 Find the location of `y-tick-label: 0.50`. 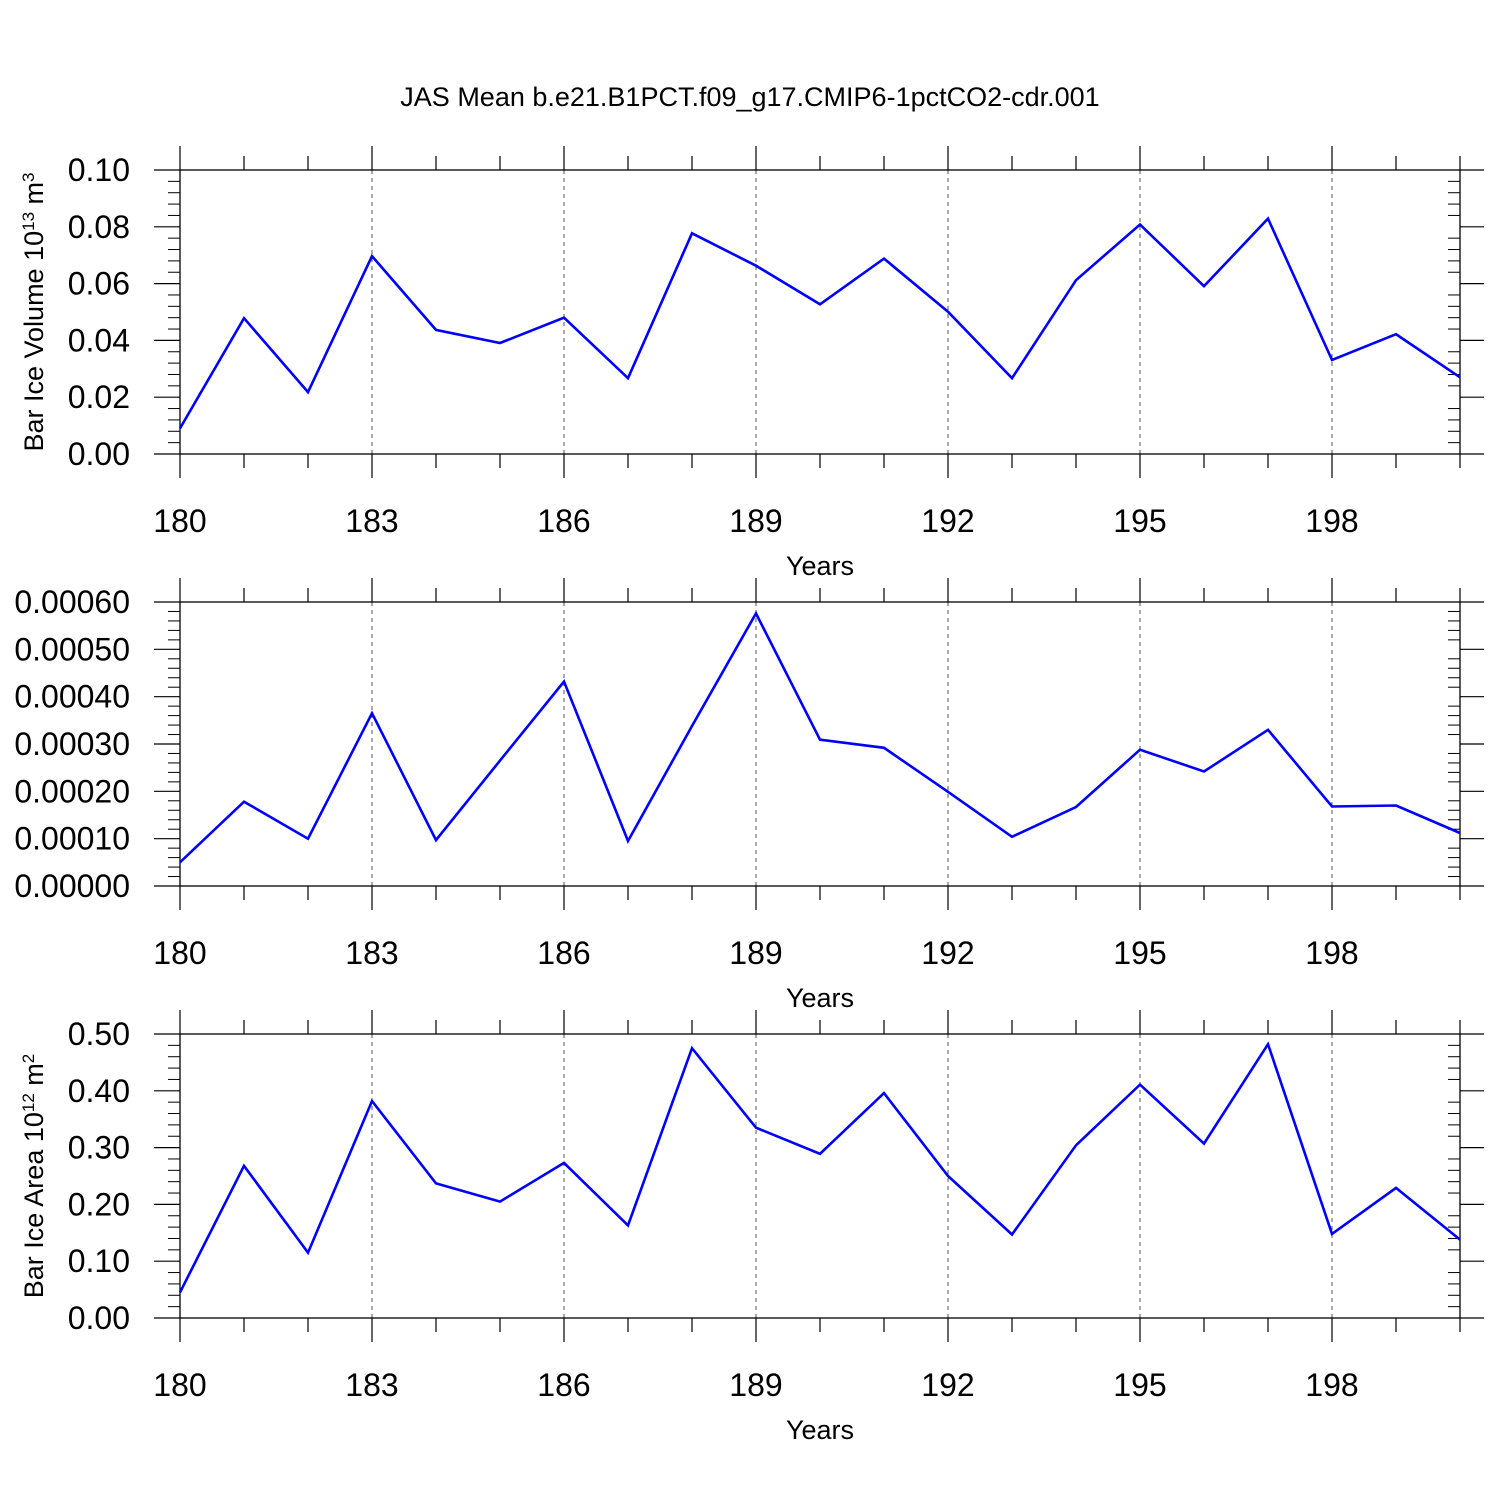

y-tick-label: 0.50 is located at coordinates (99, 1034).